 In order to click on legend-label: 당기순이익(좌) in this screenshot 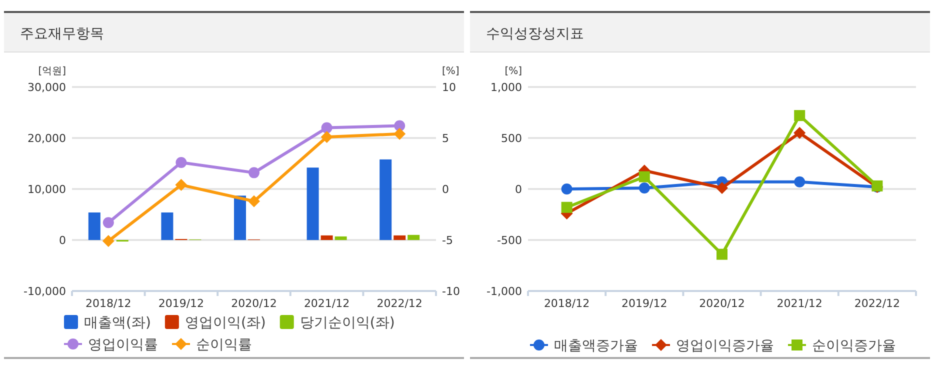, I will do `click(347, 323)`.